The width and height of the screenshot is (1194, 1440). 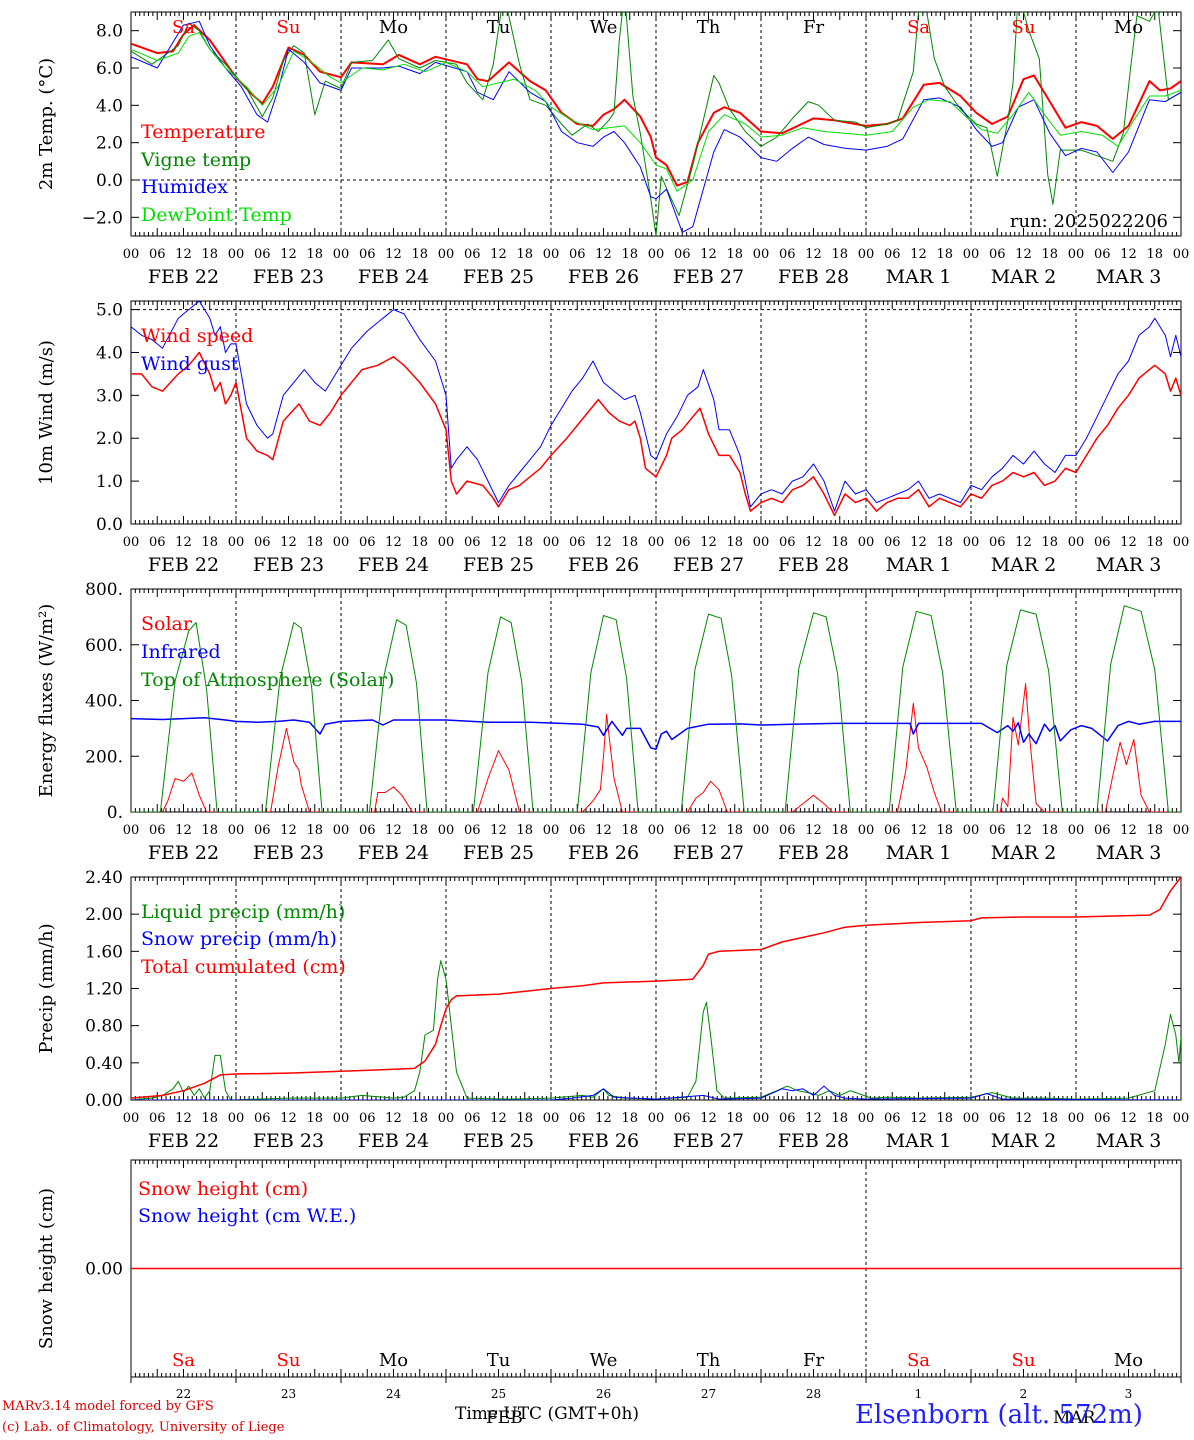 What do you see at coordinates (603, 1394) in the screenshot?
I see `day-number-label: 26` at bounding box center [603, 1394].